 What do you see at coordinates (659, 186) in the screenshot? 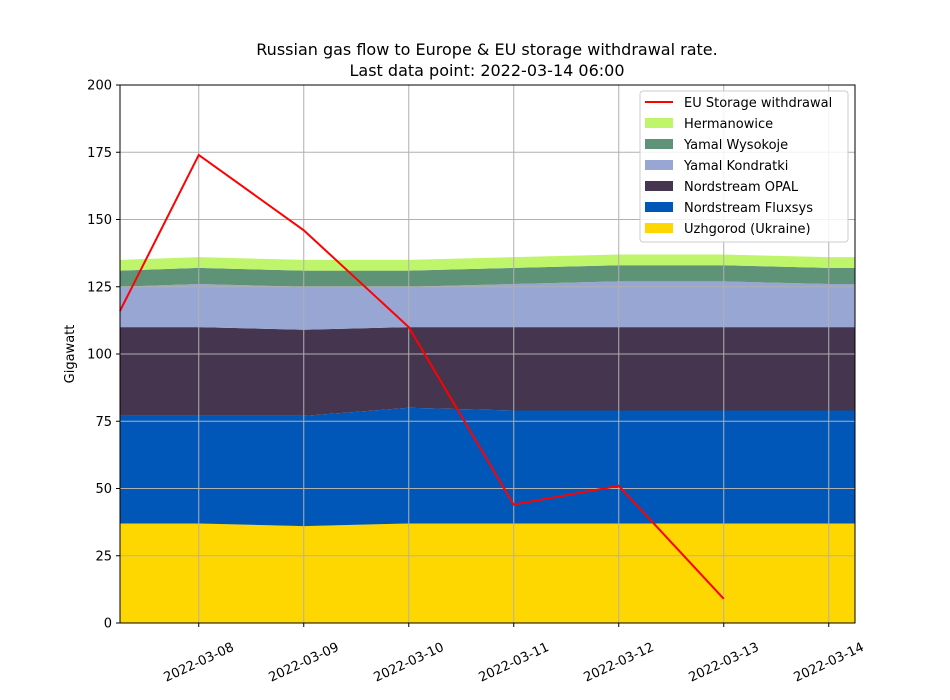
I see `legend-swatch-nordstream-opal` at bounding box center [659, 186].